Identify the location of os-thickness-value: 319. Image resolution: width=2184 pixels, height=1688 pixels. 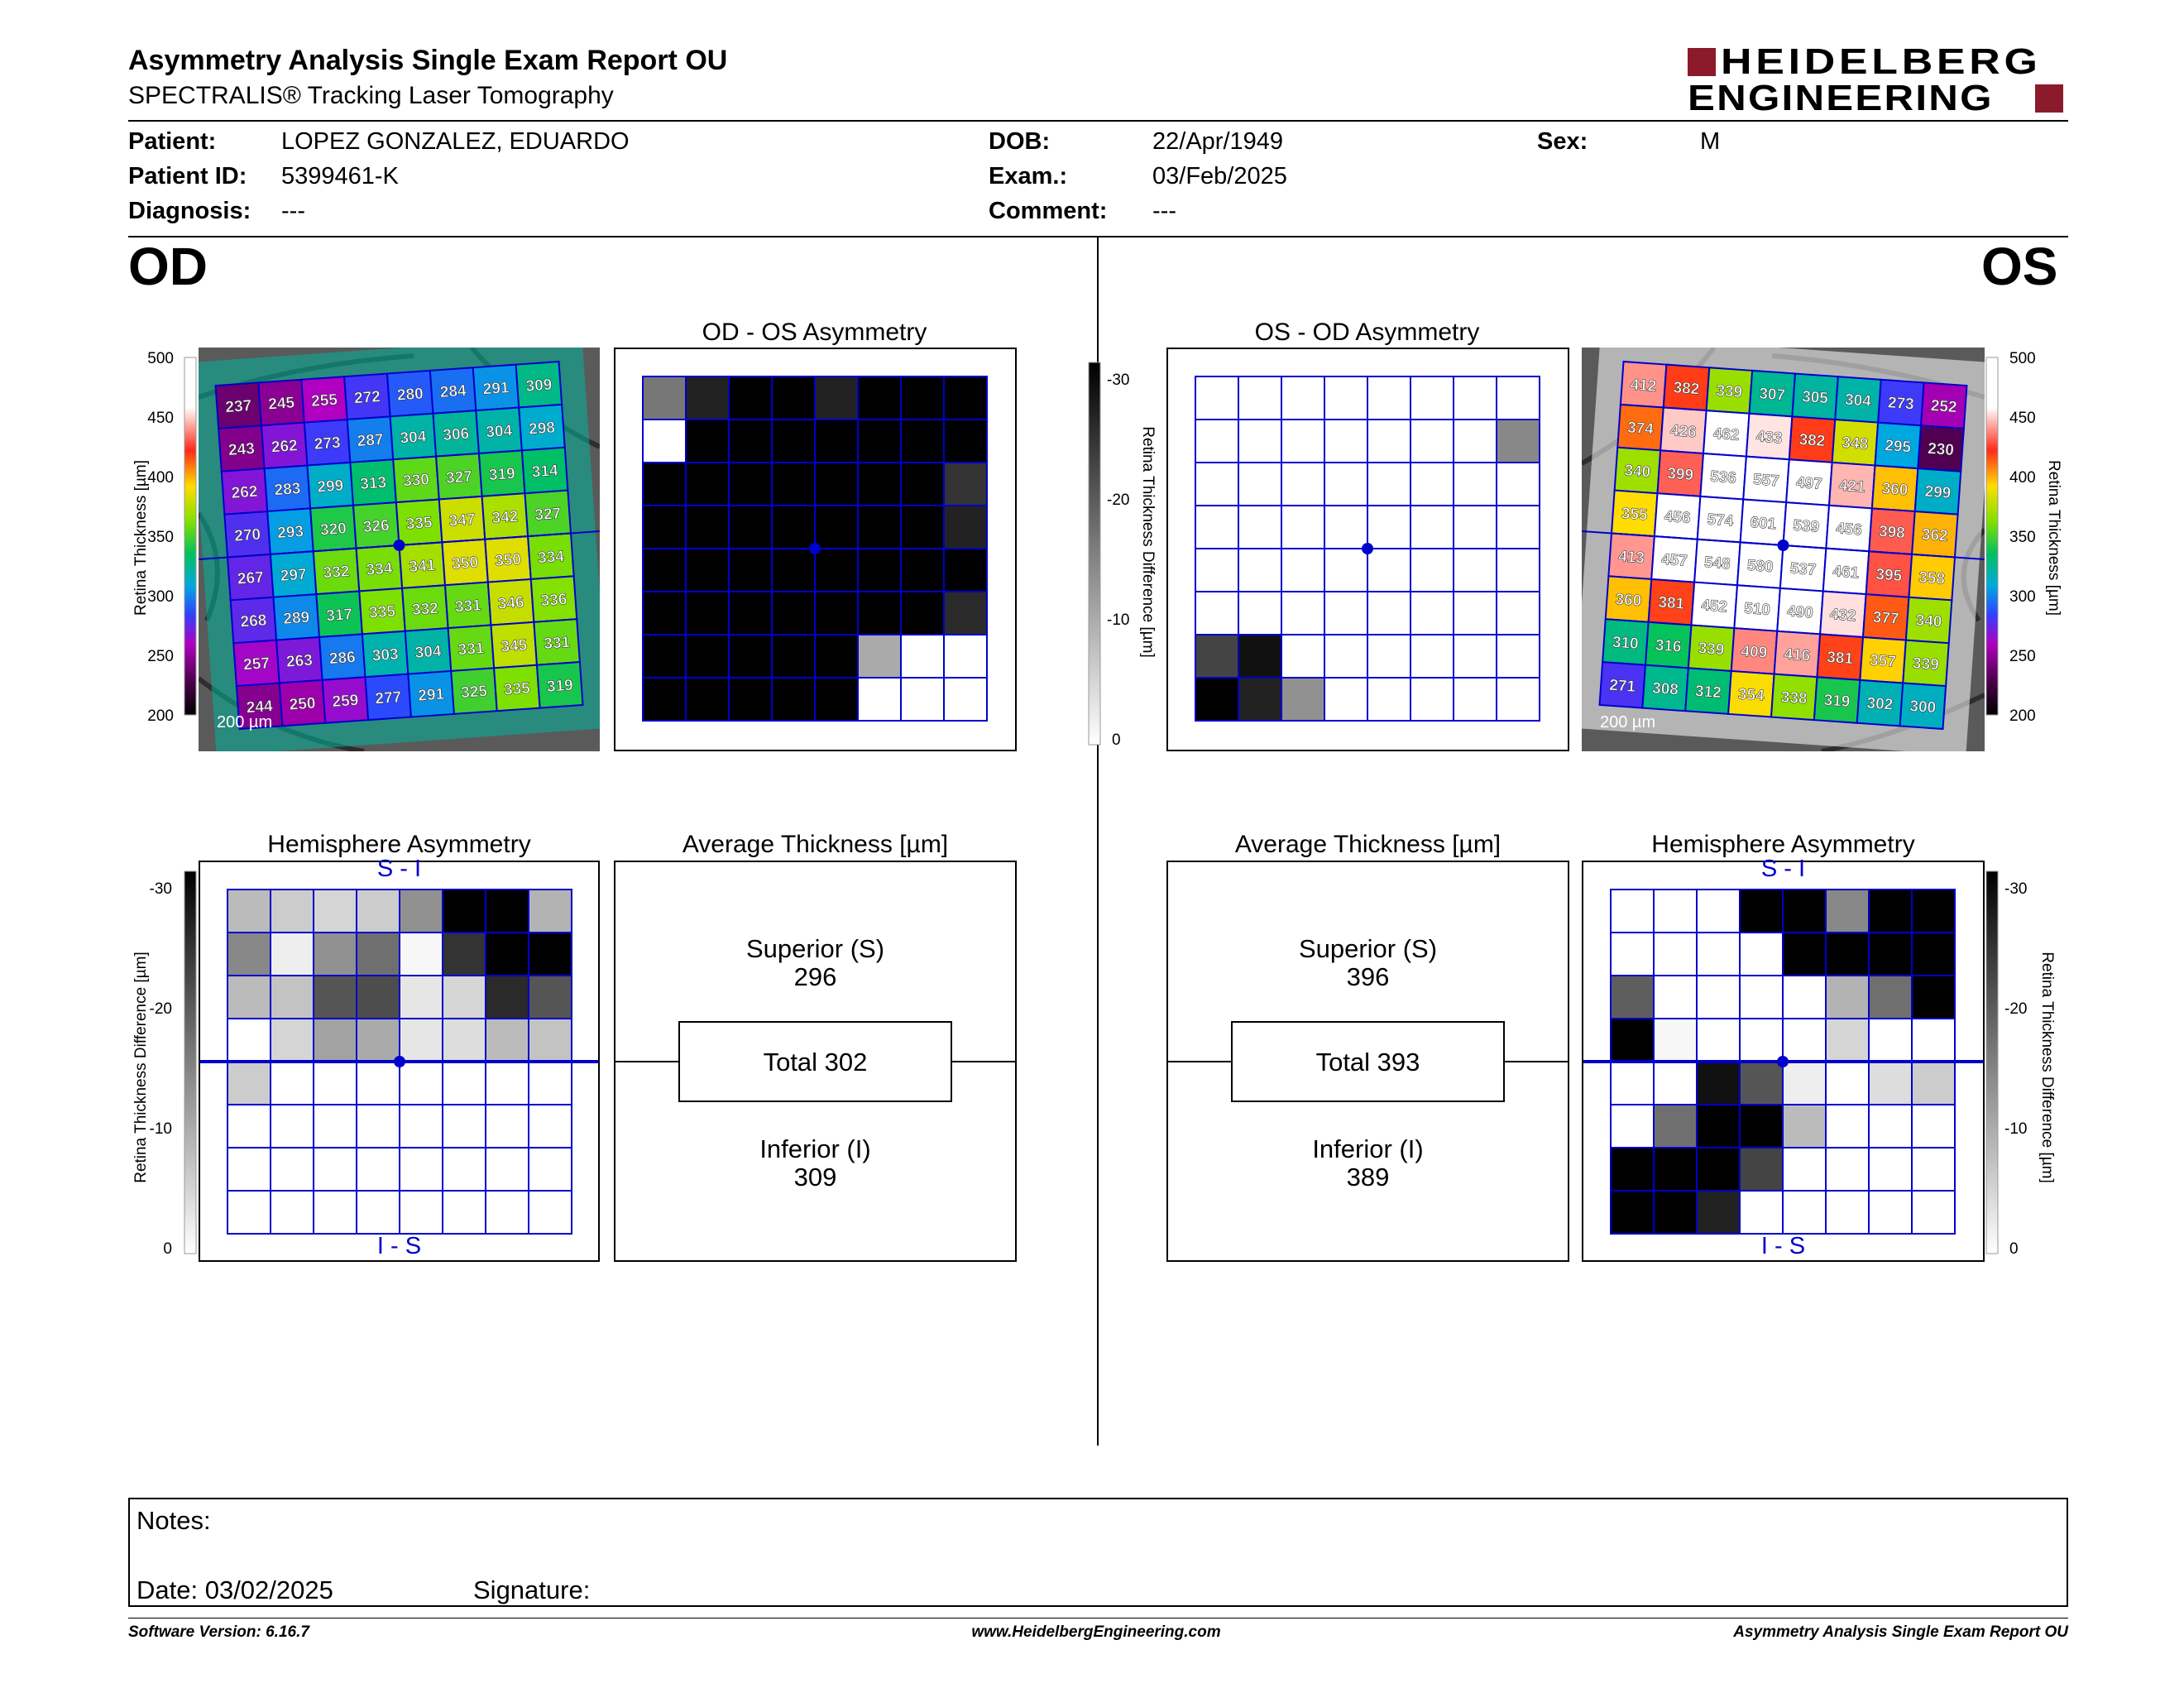
(1837, 701).